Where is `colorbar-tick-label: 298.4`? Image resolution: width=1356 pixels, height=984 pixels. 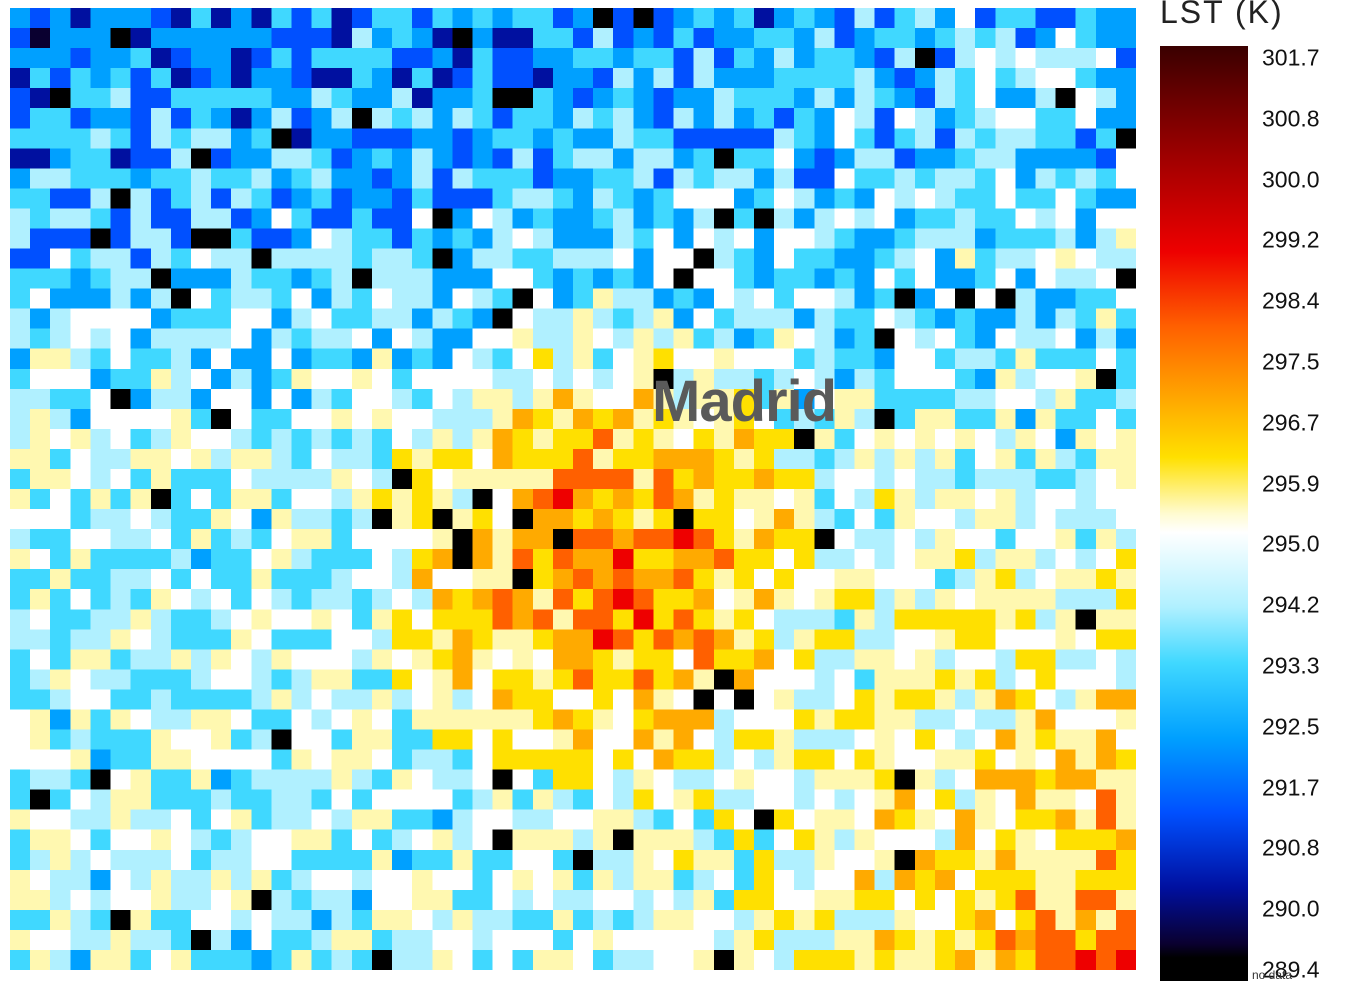 colorbar-tick-label: 298.4 is located at coordinates (1291, 300).